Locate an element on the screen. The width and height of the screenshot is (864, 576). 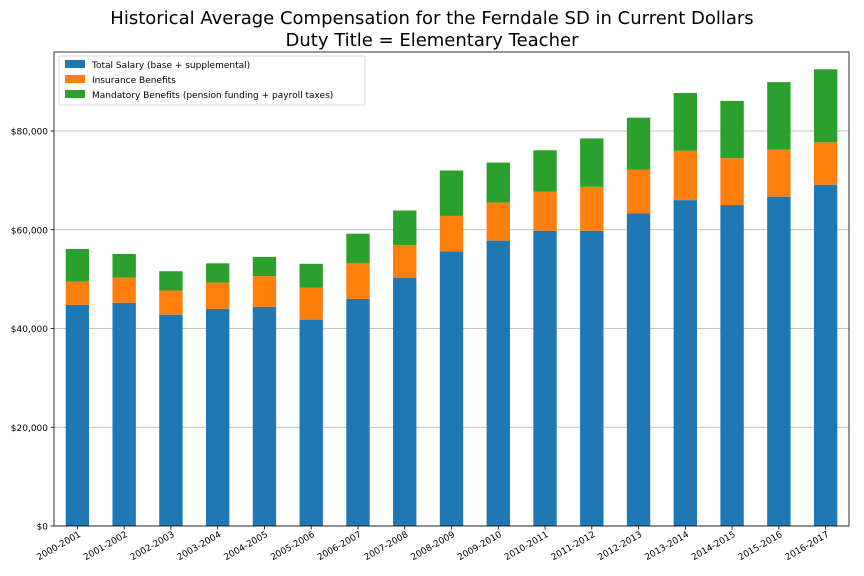
legend-box is located at coordinates (212, 80).